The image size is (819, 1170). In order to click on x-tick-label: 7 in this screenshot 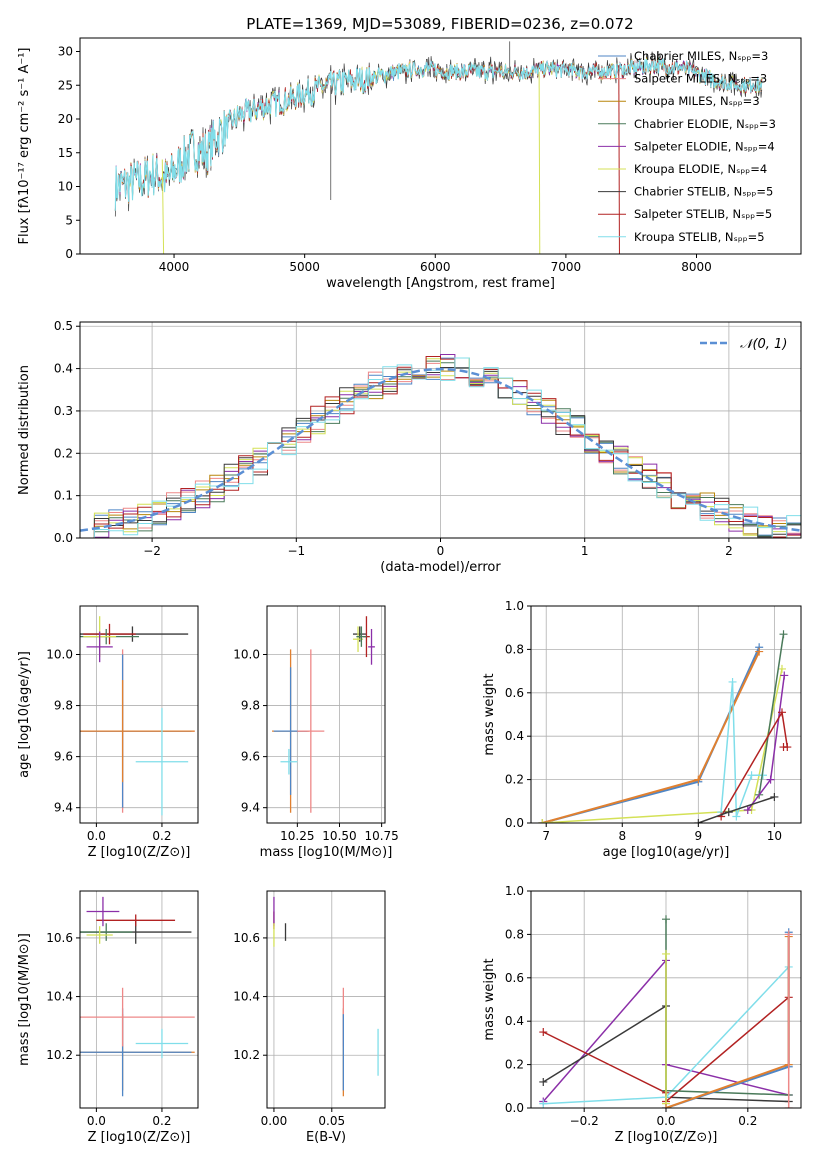, I will do `click(546, 836)`.